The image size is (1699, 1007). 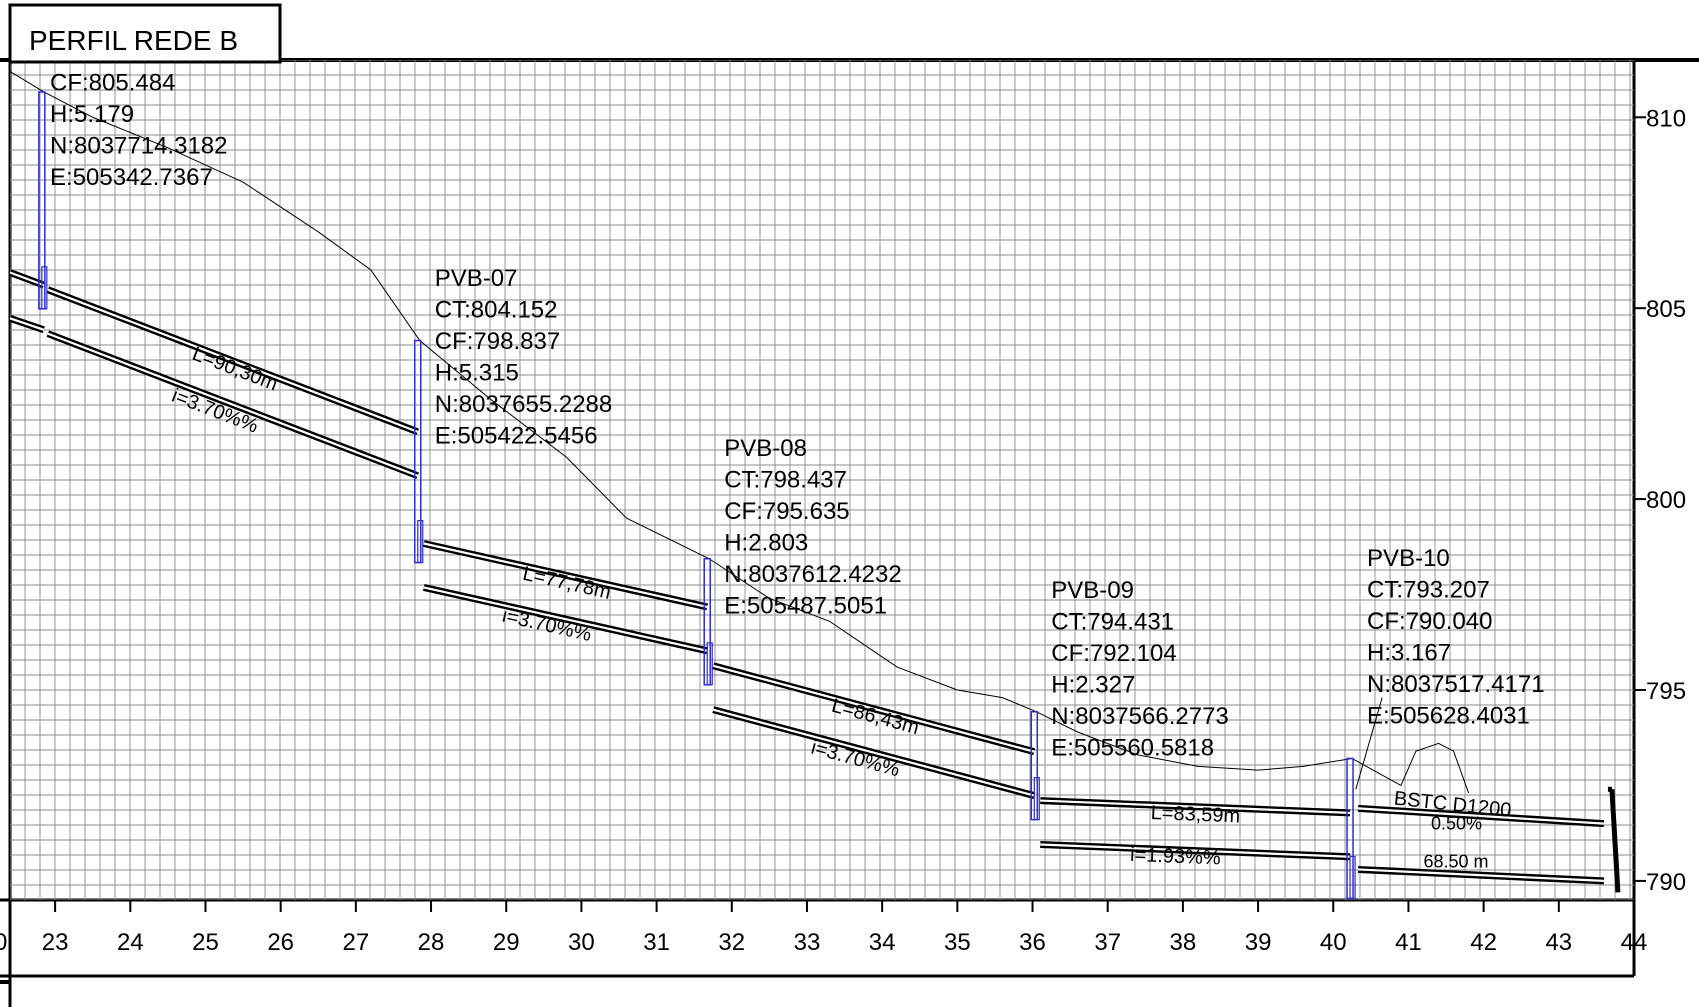 What do you see at coordinates (476, 278) in the screenshot?
I see `manhole-id: PVB-07` at bounding box center [476, 278].